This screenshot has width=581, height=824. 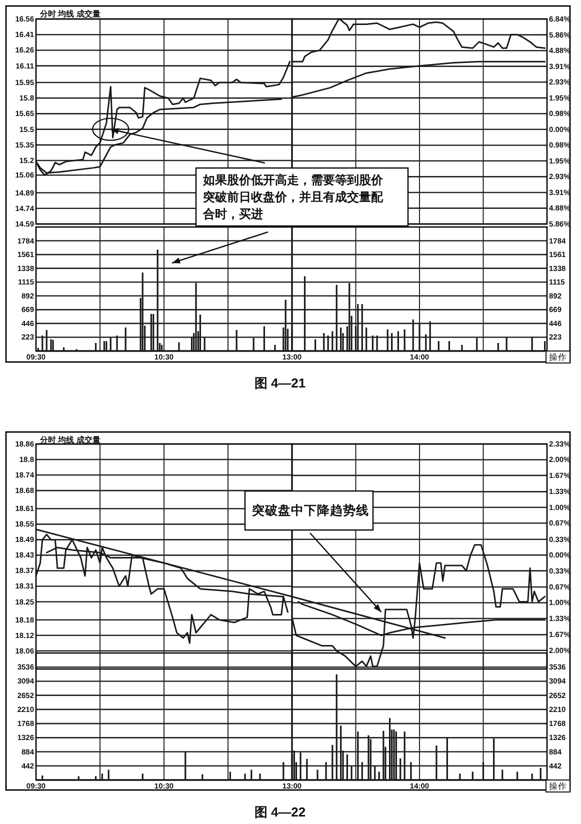 I want to click on caption: 图 4—21, so click(x=280, y=383).